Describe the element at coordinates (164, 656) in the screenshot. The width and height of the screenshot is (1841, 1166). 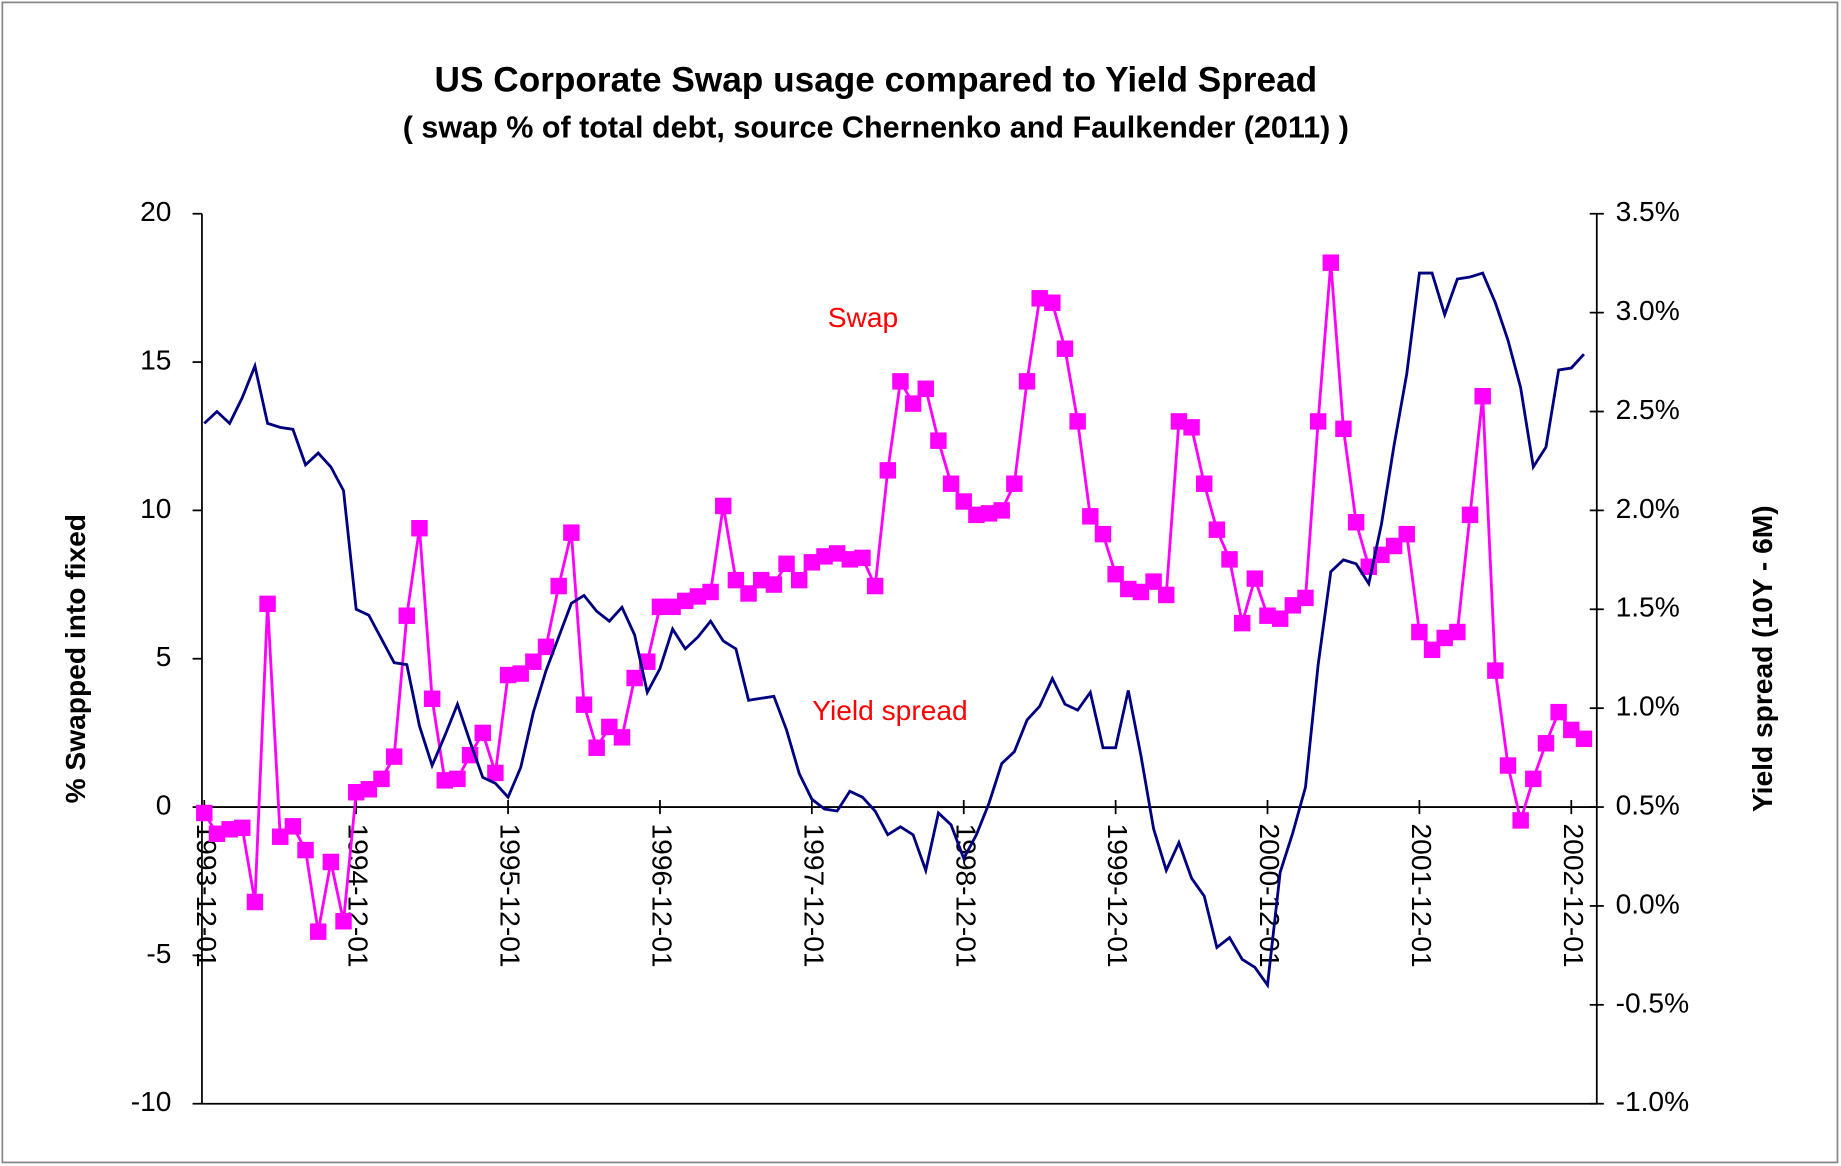
I see `y-tick-label: 5` at that location.